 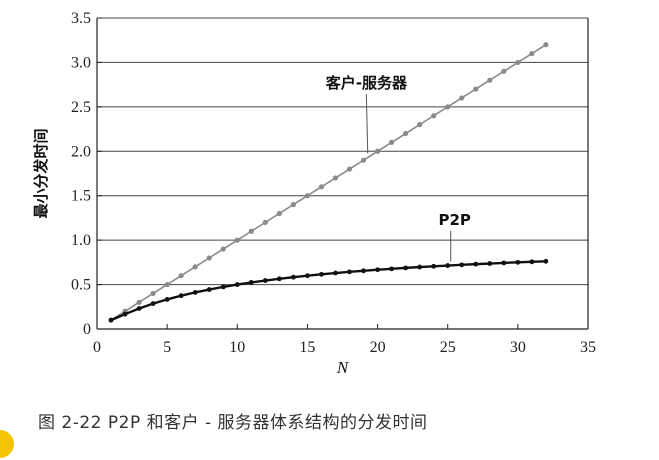 What do you see at coordinates (398, 168) in the screenshot?
I see `series-labels: 客户-服务器 P2P` at bounding box center [398, 168].